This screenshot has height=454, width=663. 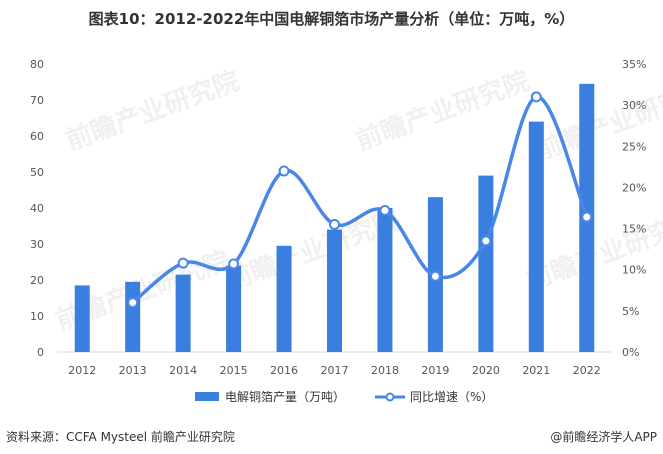 I want to click on x-tick-label: 2014, so click(x=183, y=370).